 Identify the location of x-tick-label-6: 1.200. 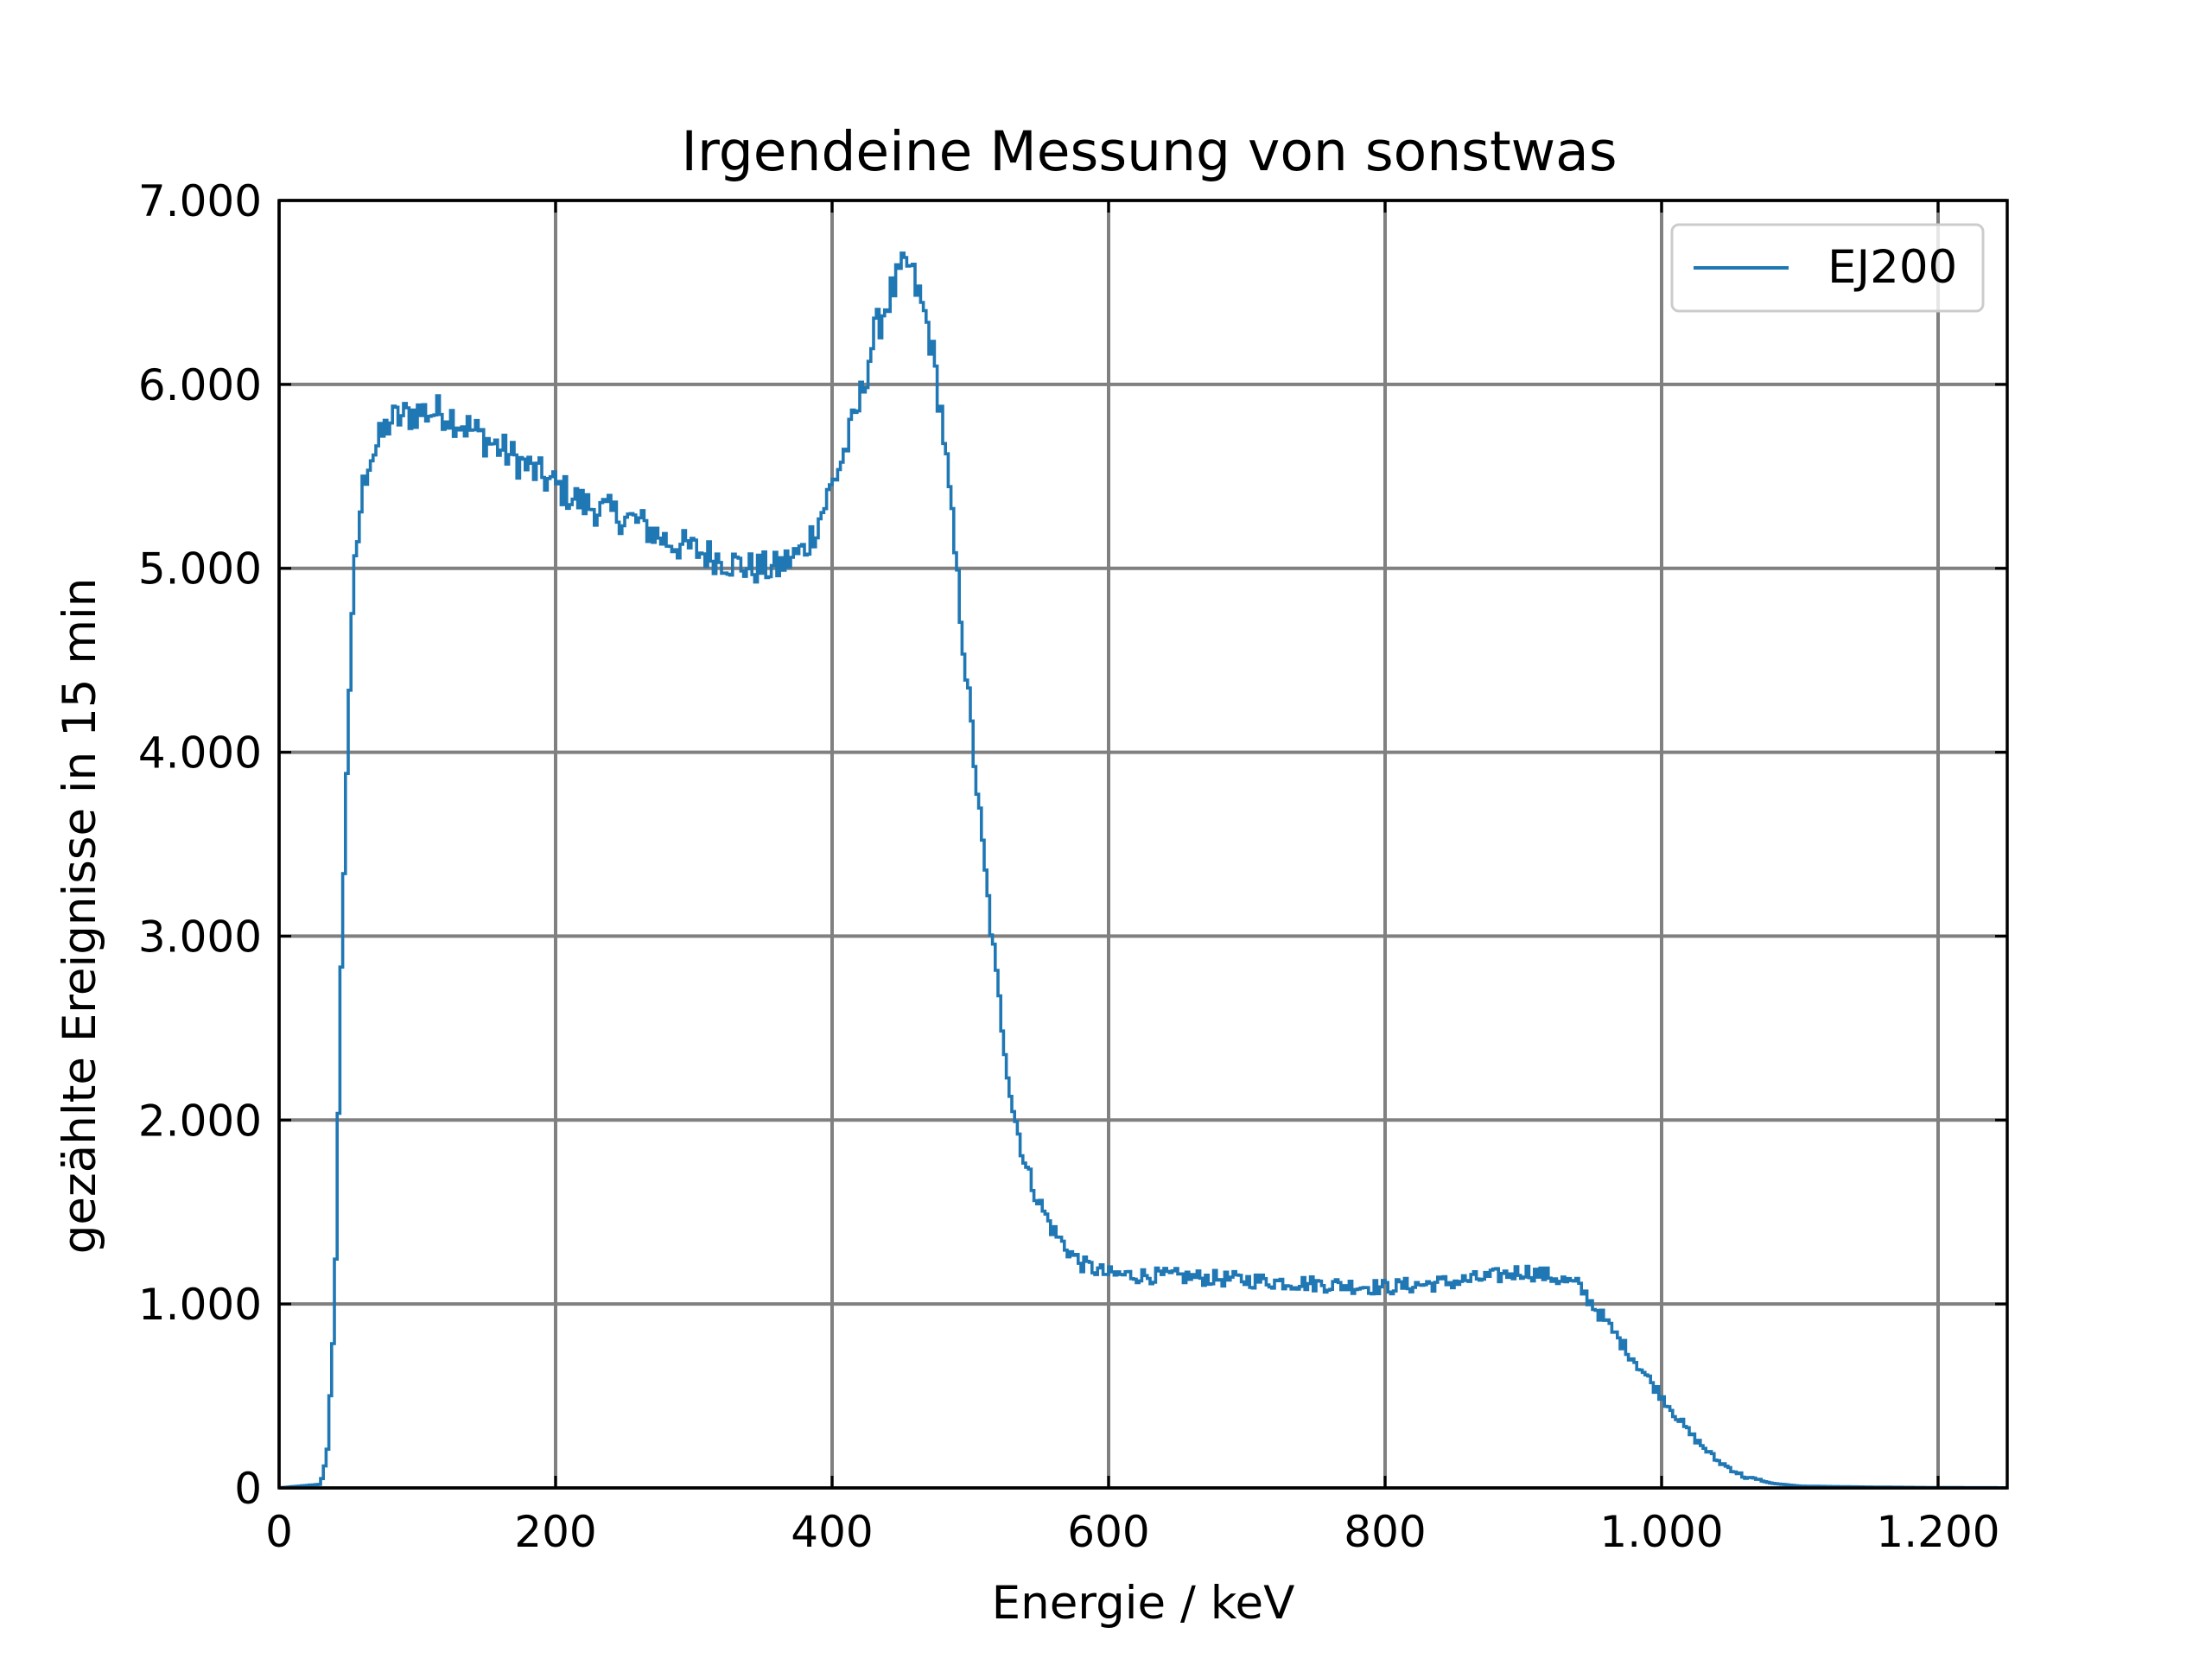
(1937, 1532).